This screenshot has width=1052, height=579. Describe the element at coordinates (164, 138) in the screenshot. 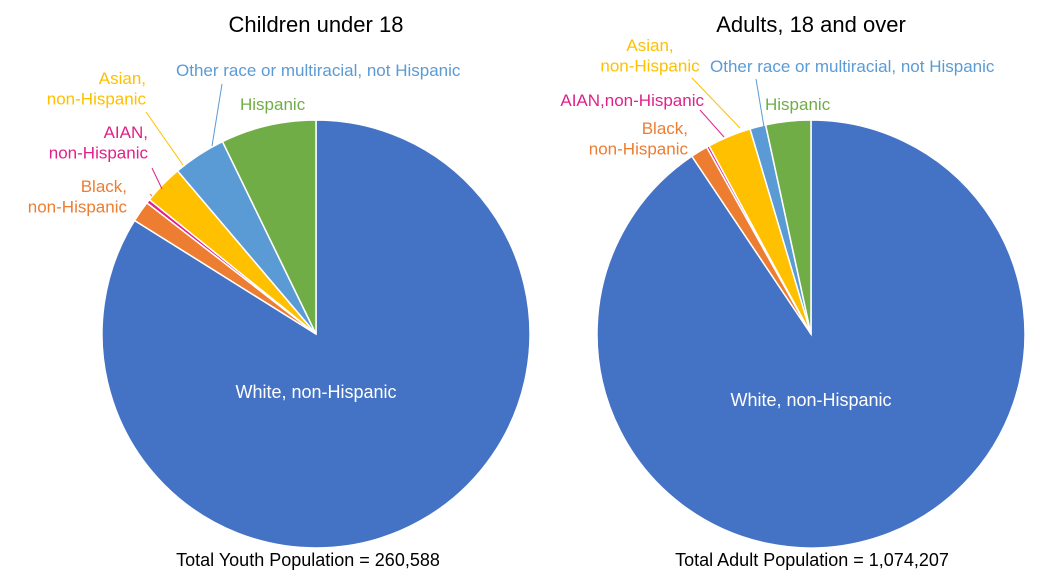

I see `youth-leader-asian-non-hispanic` at that location.